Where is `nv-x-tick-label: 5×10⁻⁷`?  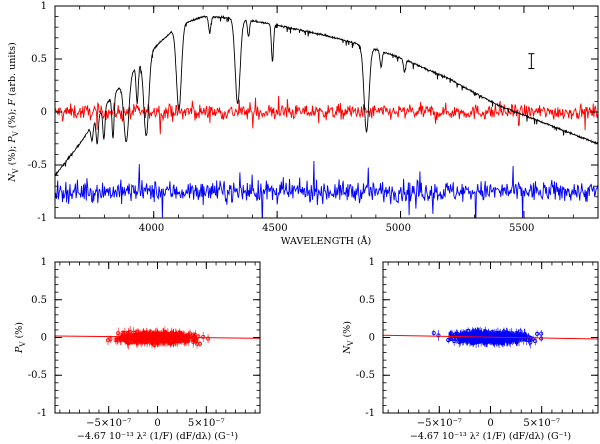 nv-x-tick-label: 5×10⁻⁷ is located at coordinates (541, 423).